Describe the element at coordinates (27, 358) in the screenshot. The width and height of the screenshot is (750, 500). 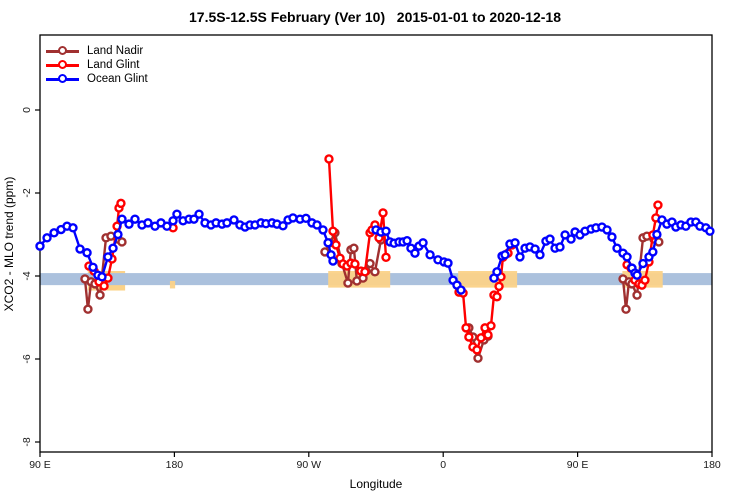
I see `svg-text: -6` at that location.